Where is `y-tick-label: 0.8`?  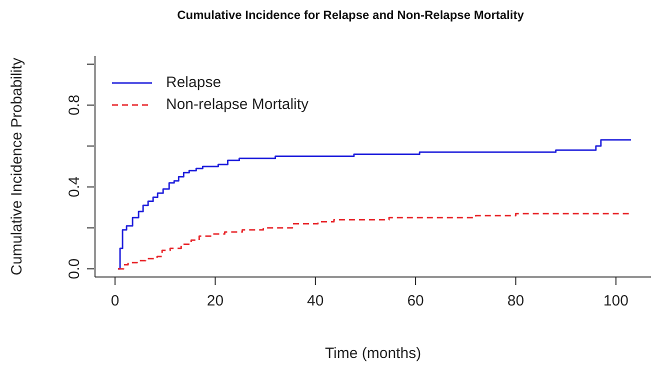
y-tick-label: 0.8 is located at coordinates (74, 105).